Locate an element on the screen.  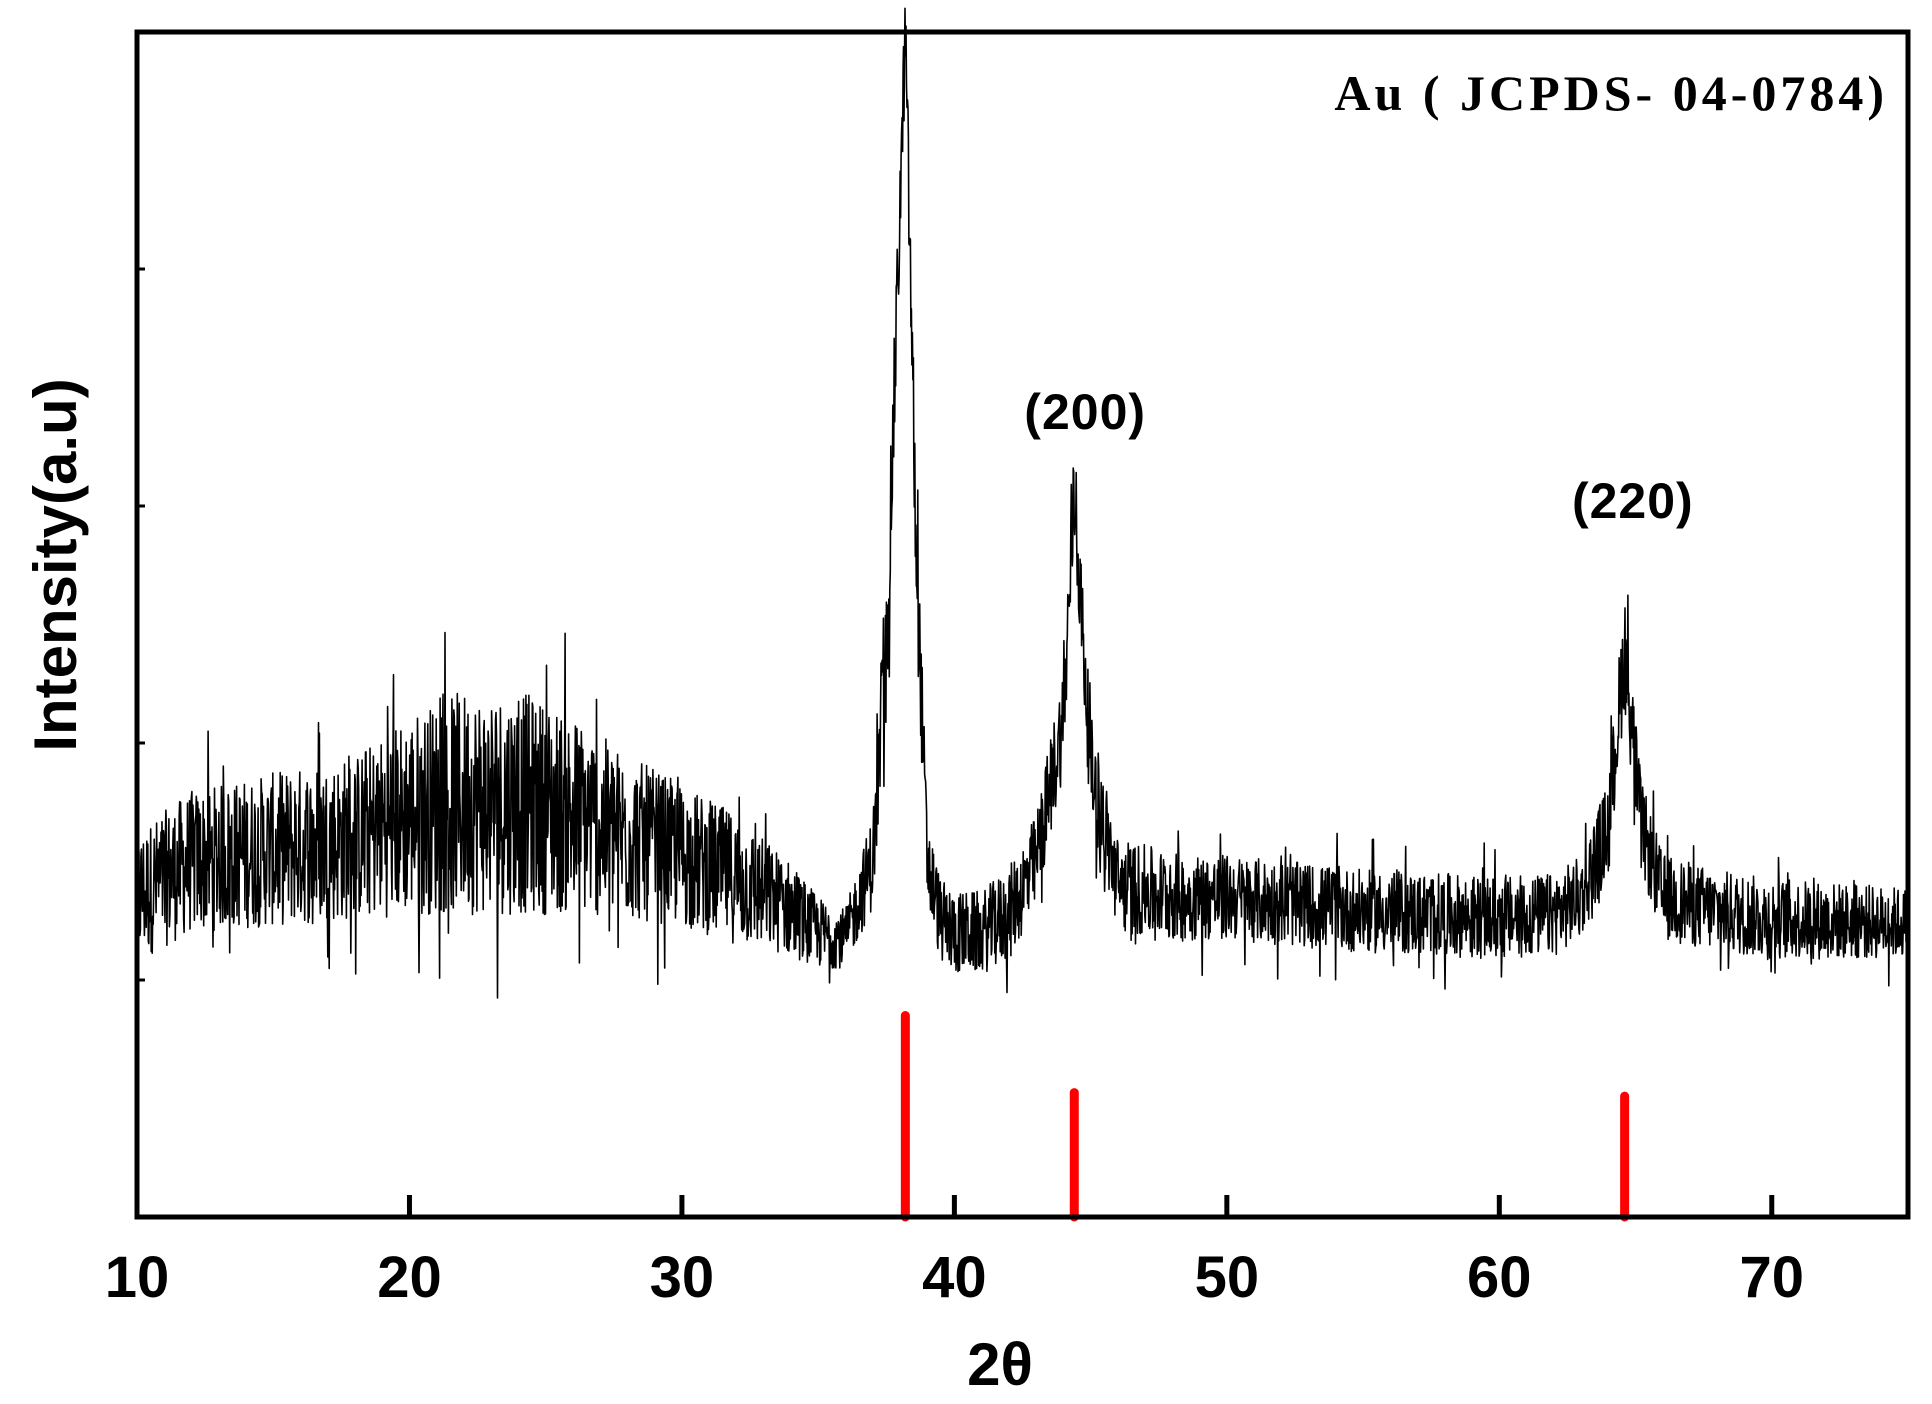
reference-lines-layer is located at coordinates (1265, 1116).